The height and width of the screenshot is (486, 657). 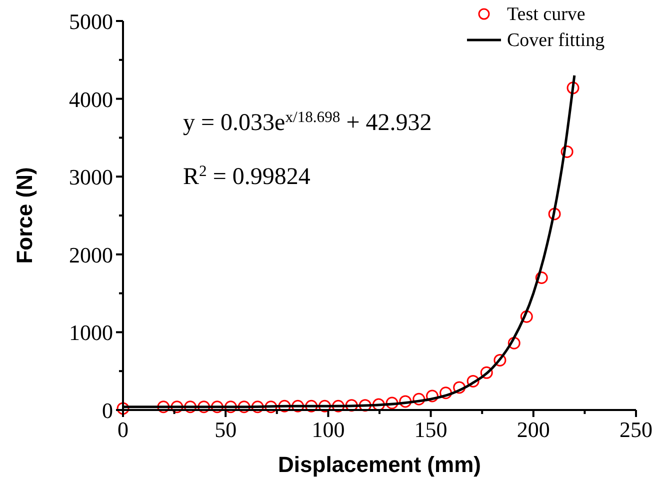 I want to click on legend-label: Cover fitting, so click(x=556, y=40).